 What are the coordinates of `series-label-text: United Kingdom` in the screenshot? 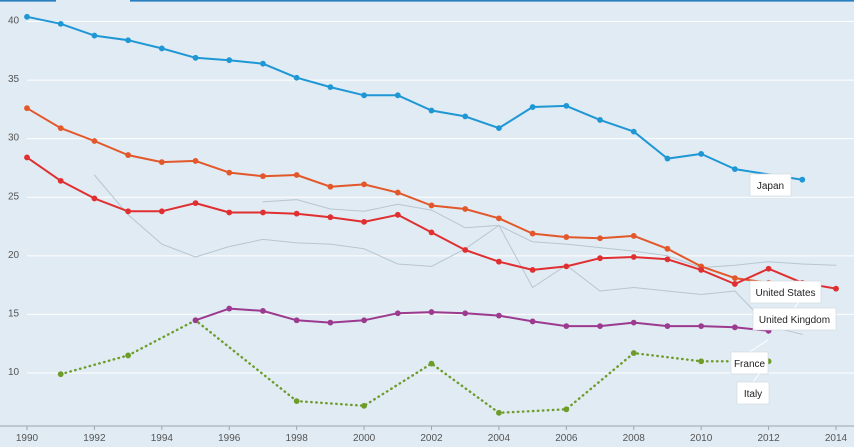 It's located at (794, 320).